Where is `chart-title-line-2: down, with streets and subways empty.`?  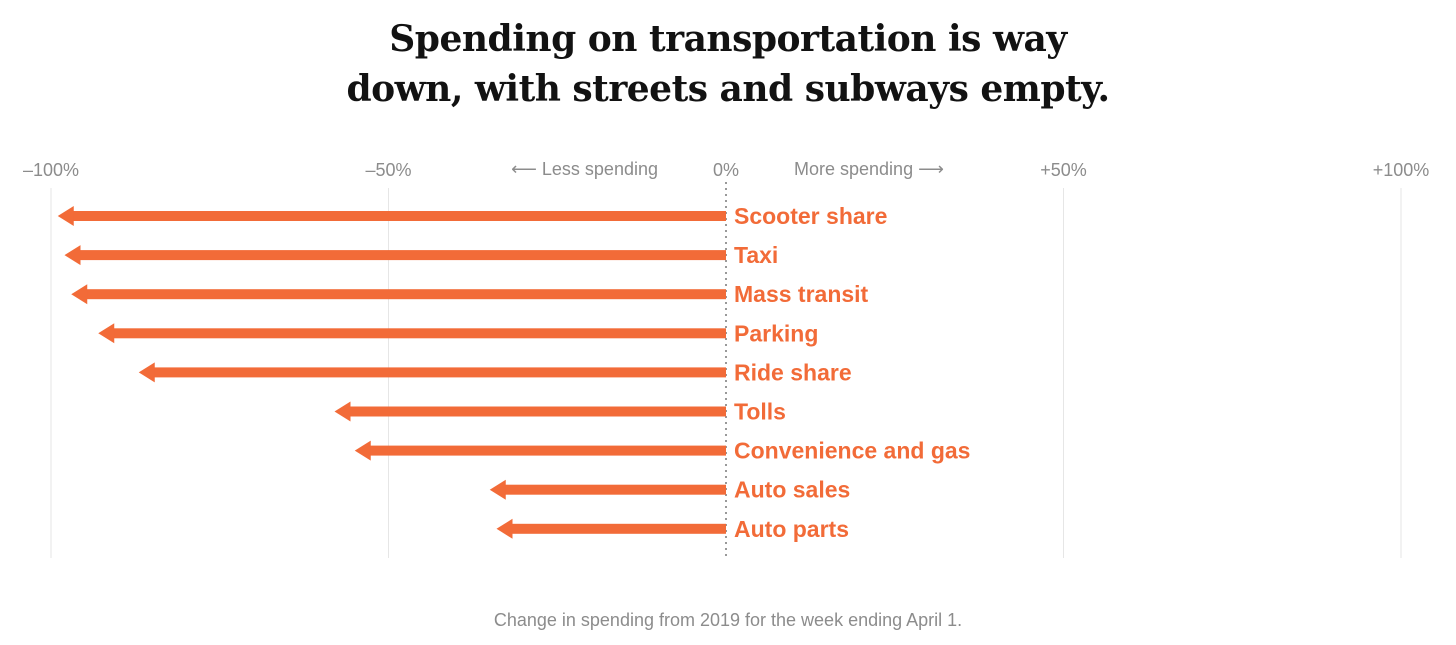 chart-title-line-2: down, with streets and subways empty. is located at coordinates (728, 89).